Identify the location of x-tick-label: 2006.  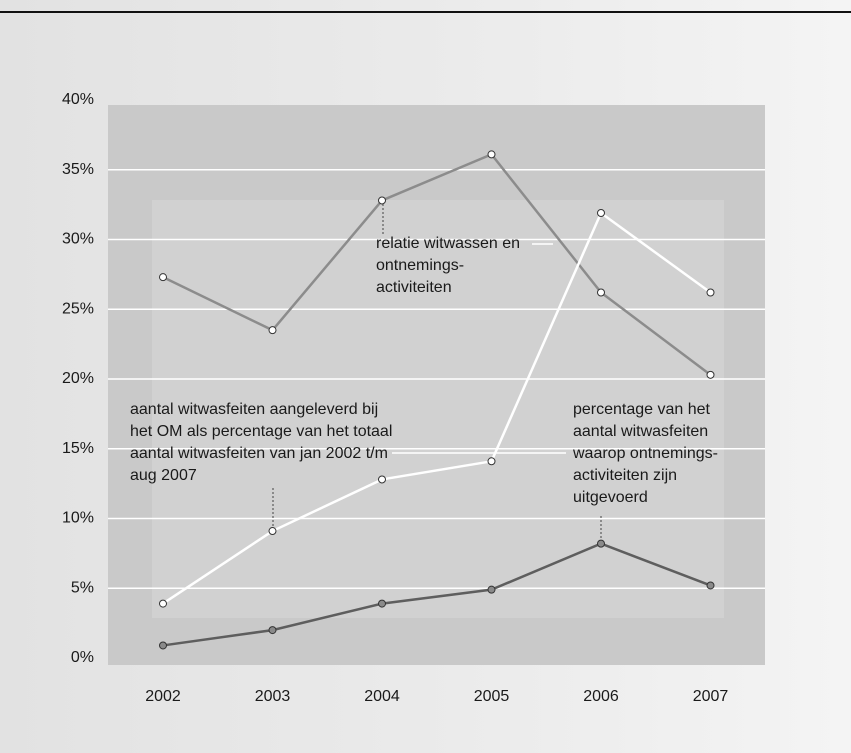
(601, 696).